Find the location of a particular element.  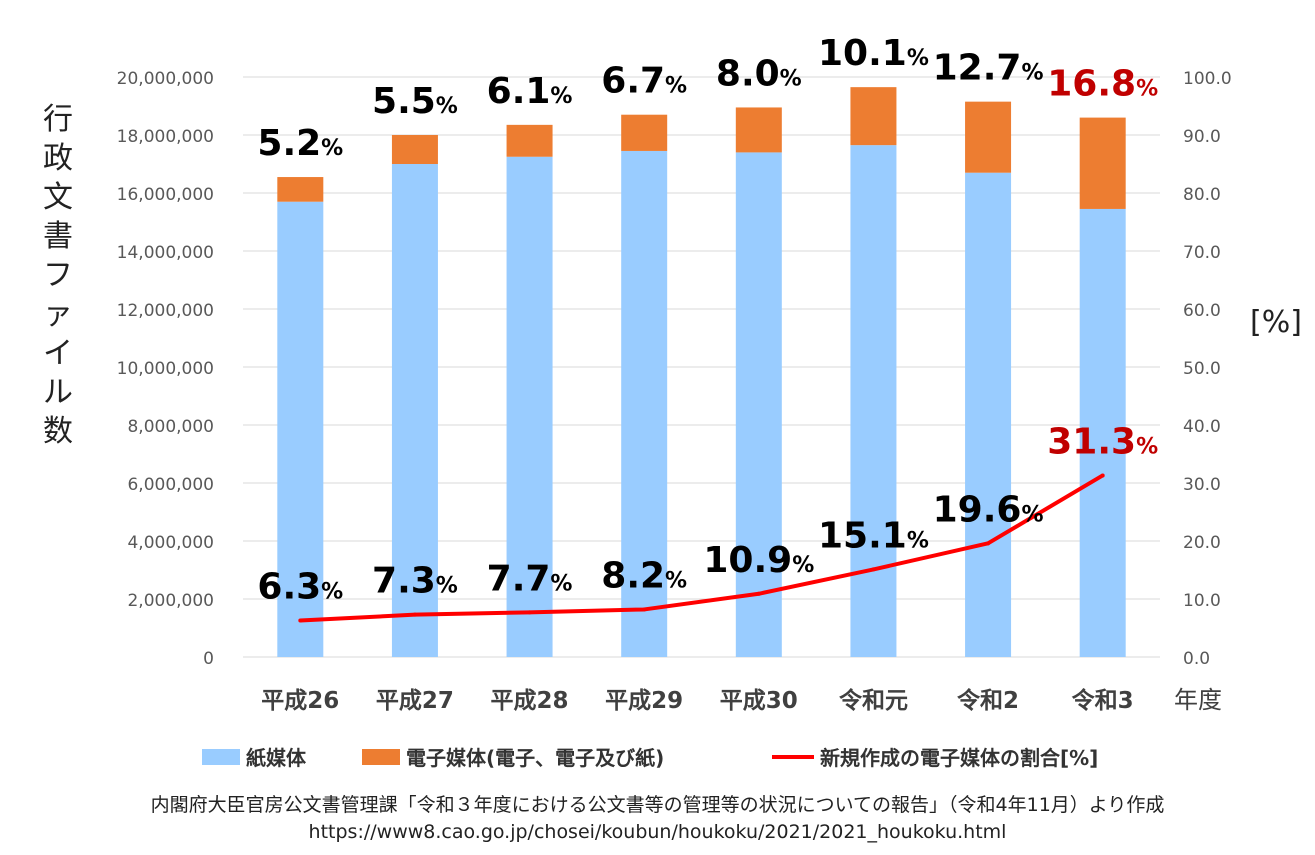

legend-swatch-ratio is located at coordinates (793, 756).